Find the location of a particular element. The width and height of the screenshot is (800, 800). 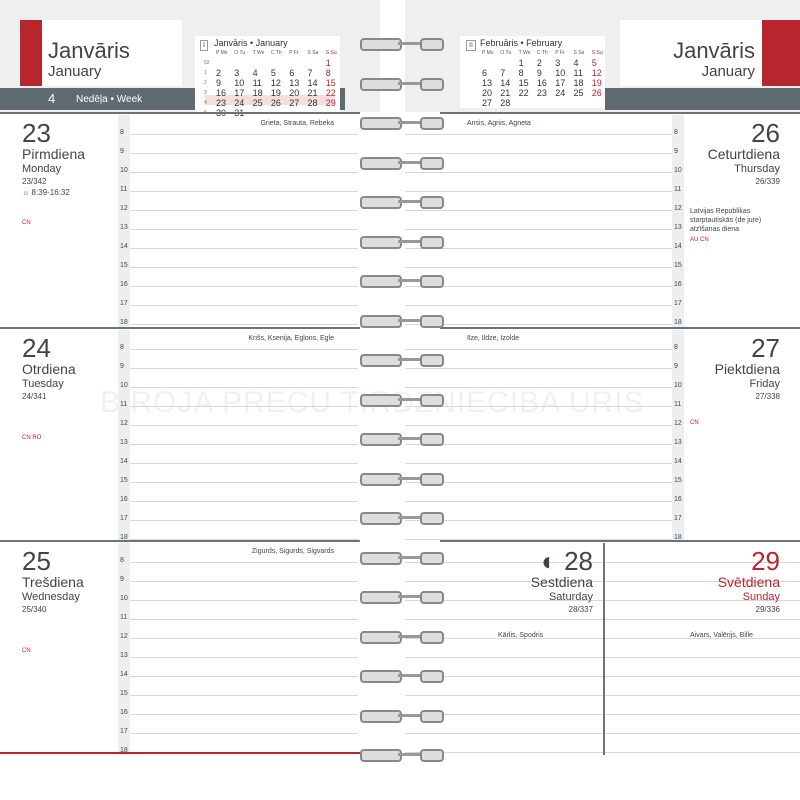

mini-day: 14 is located at coordinates (505, 83).